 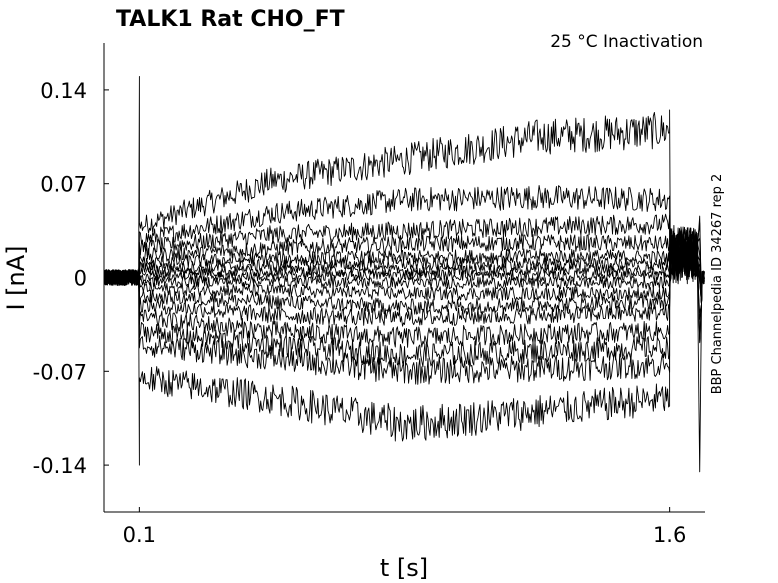 What do you see at coordinates (139, 535) in the screenshot?
I see `x-tick-label: 0.1` at bounding box center [139, 535].